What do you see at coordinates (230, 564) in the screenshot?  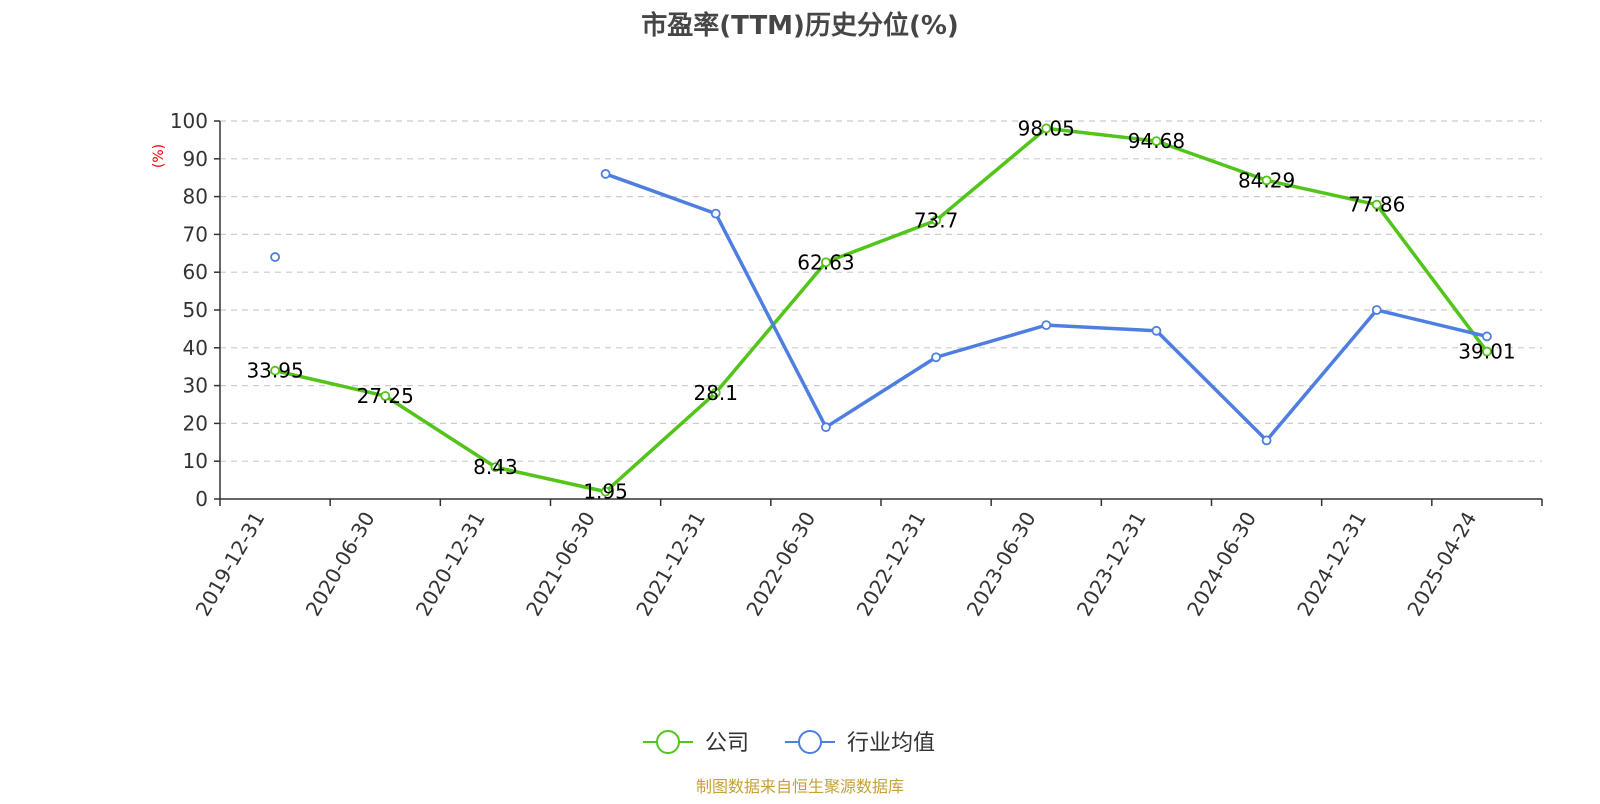 I see `x-tick-label: 2019-12-31` at bounding box center [230, 564].